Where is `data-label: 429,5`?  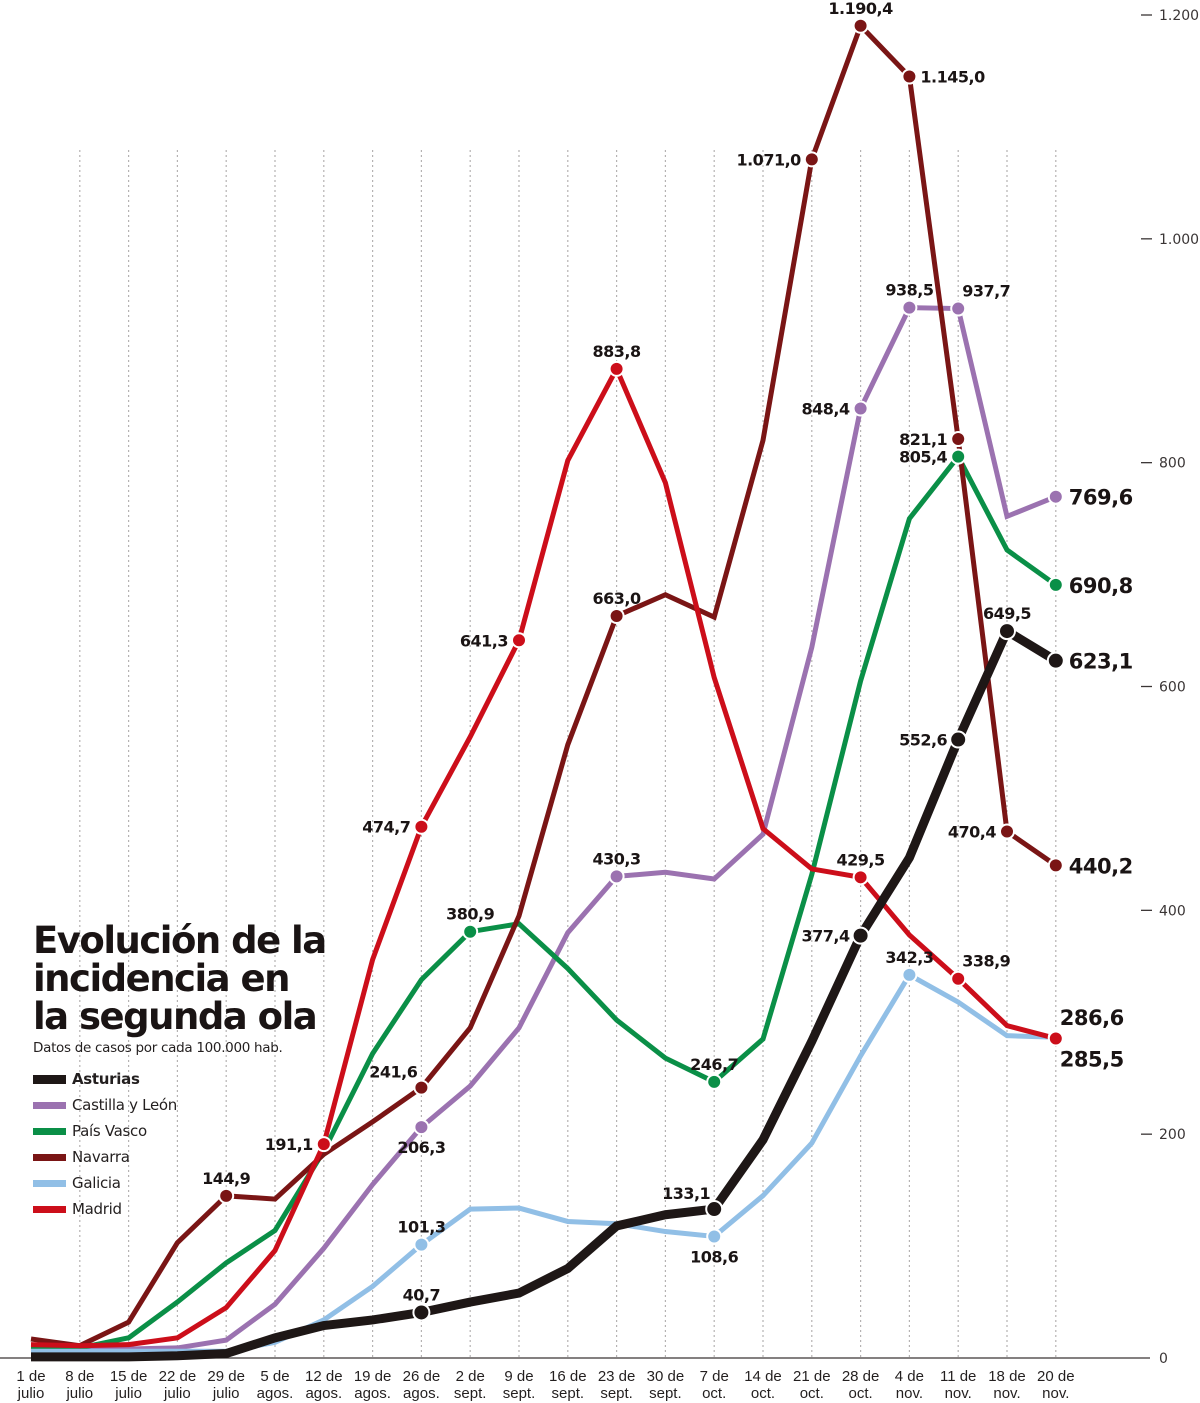 data-label: 429,5 is located at coordinates (861, 859).